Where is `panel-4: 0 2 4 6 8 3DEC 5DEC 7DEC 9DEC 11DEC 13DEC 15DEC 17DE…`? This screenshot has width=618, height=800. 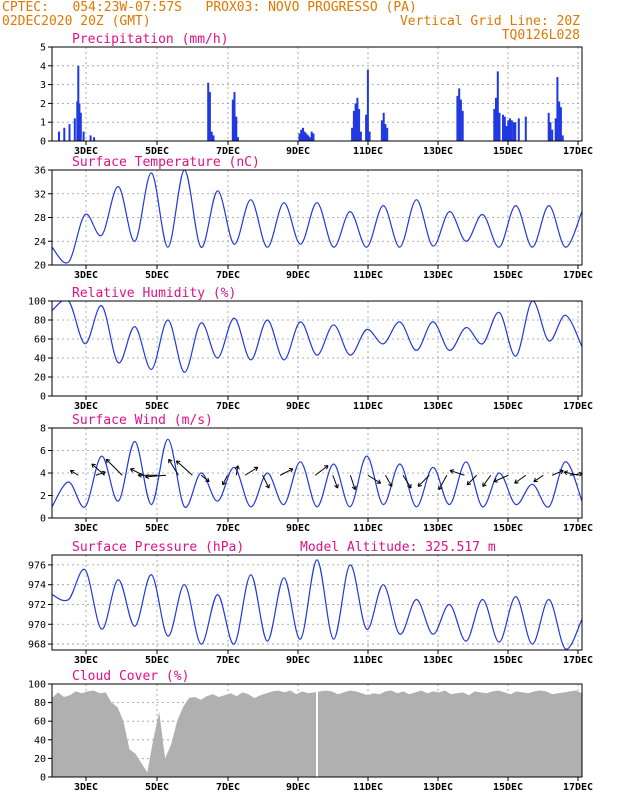 panel-4: 0 2 4 6 8 3DEC 5DEC 7DEC 9DEC 11DEC 13DEC 15DEC 17DE… is located at coordinates (316, 473).